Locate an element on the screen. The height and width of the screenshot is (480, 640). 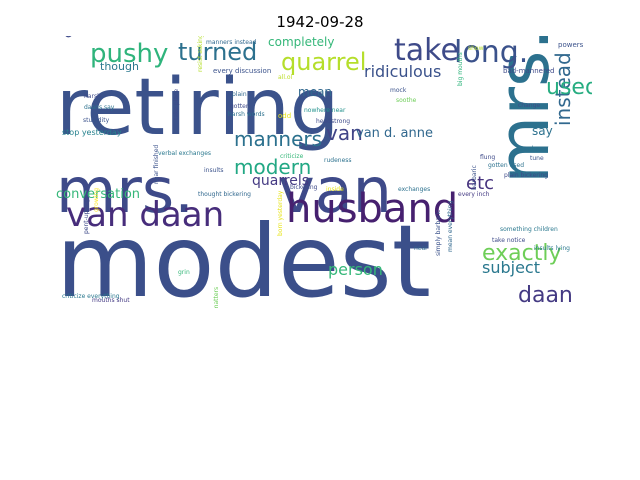
cloud-word-nowhere-near: nowhere near is located at coordinates (325, 110).